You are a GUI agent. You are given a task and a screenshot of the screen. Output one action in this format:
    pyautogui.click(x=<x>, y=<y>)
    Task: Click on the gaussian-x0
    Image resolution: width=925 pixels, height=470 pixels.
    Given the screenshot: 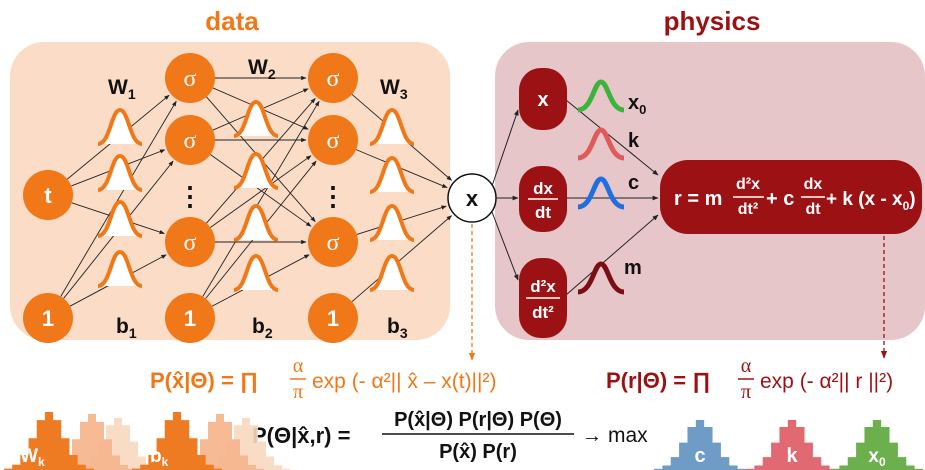 What is the action you would take?
    pyautogui.click(x=601, y=96)
    